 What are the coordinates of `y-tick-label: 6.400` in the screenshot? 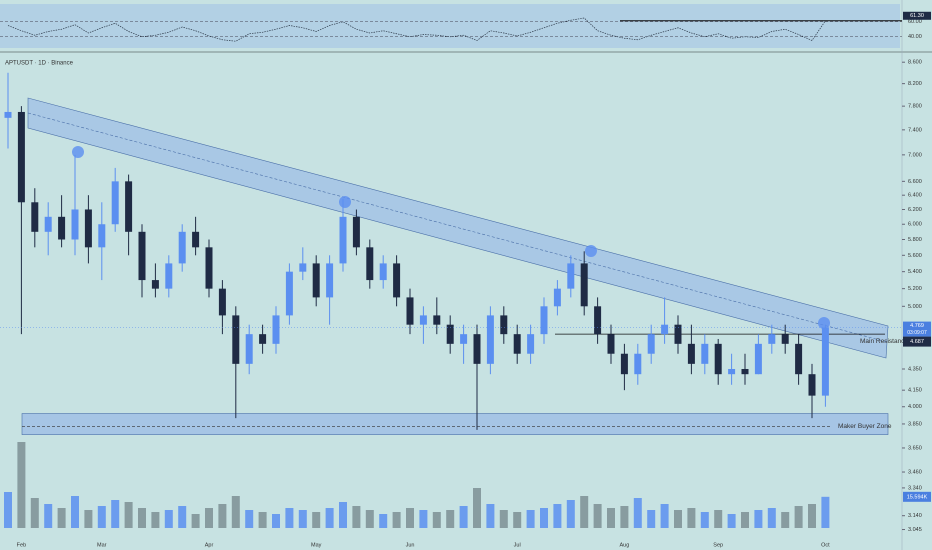 It's located at (915, 196).